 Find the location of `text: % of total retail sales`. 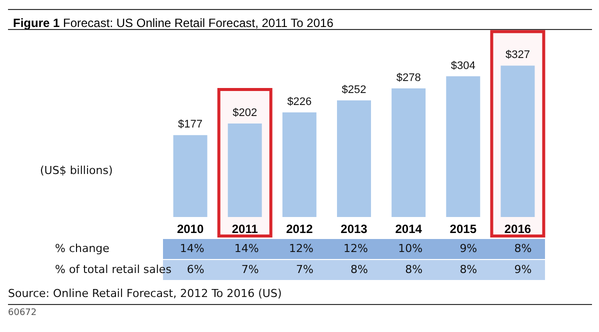

text: % of total retail sales is located at coordinates (113, 269).